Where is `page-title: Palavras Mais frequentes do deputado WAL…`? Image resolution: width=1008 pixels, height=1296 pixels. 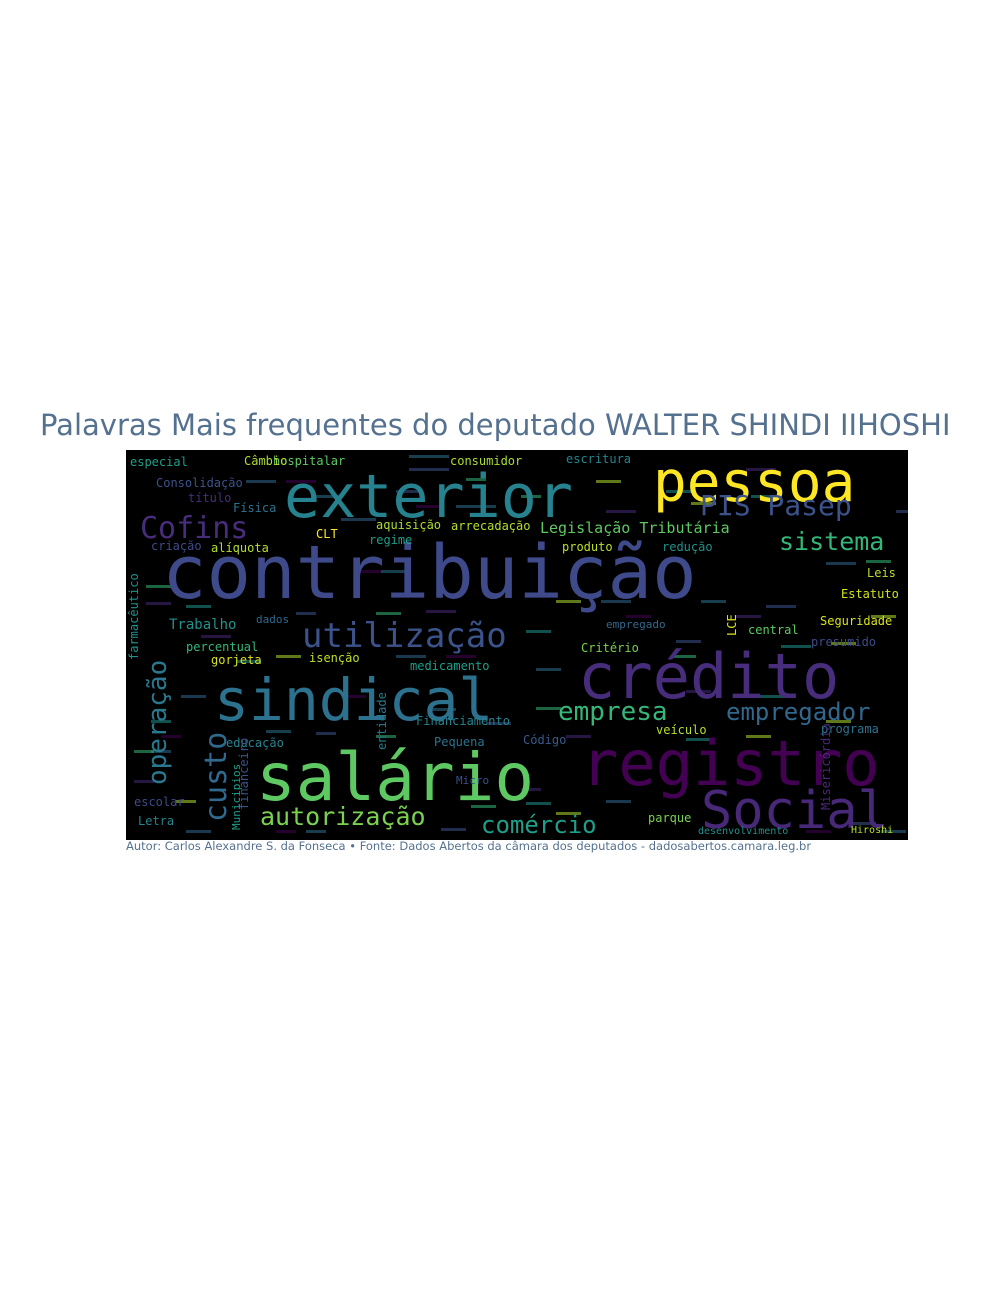
page-title: Palavras Mais frequentes do deputado WAL… is located at coordinates (495, 425).